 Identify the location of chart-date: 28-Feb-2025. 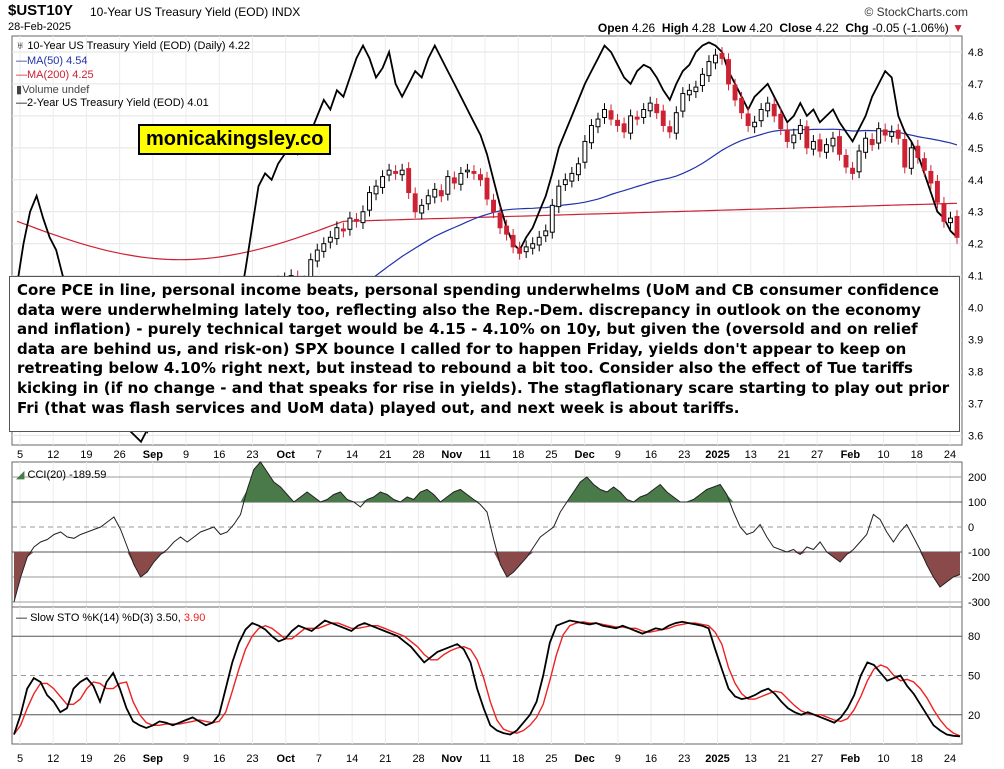
(39, 27).